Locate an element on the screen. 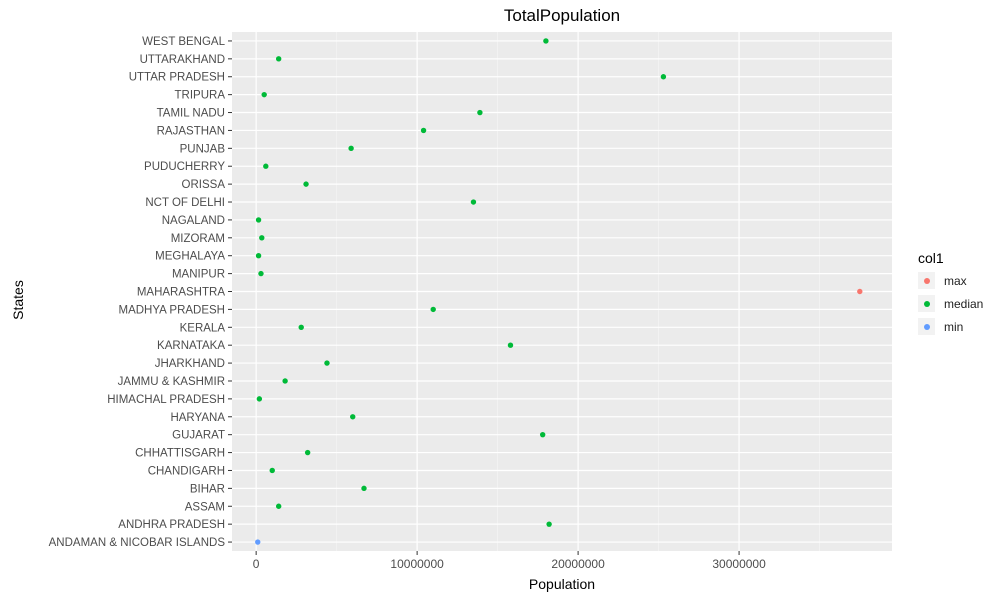  y-tick-label: HIMACHAL PRADESH is located at coordinates (166, 400).